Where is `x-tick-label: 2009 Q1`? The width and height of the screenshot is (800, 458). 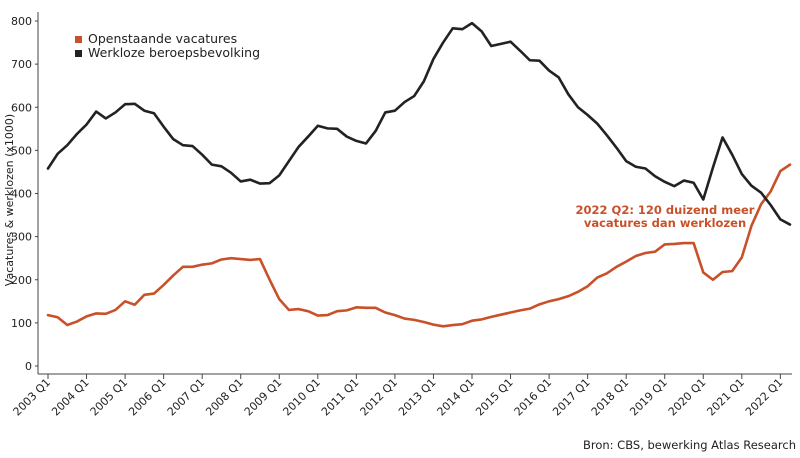 x-tick-label: 2009 Q1 is located at coordinates (263, 397).